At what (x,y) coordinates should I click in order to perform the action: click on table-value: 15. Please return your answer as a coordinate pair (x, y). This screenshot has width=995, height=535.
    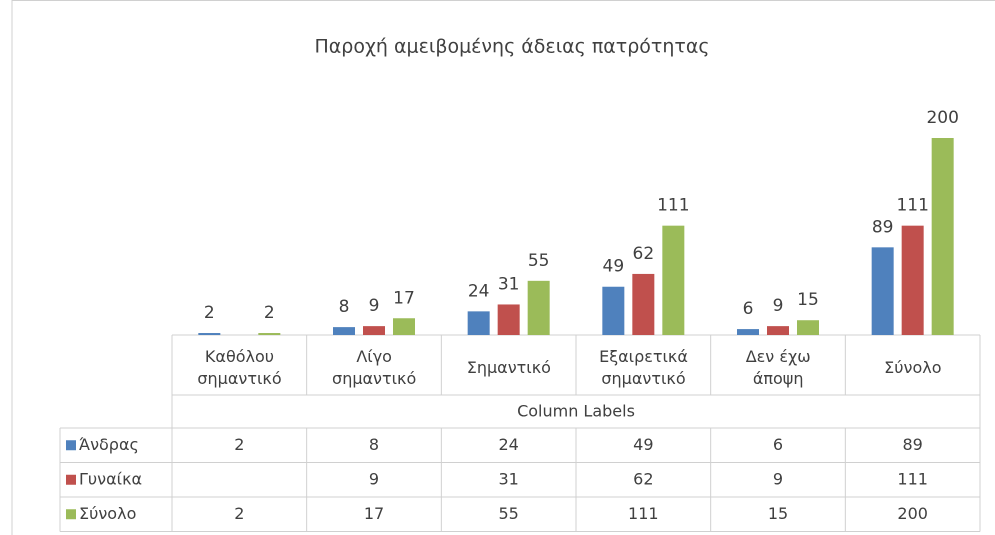
    Looking at the image, I should click on (778, 513).